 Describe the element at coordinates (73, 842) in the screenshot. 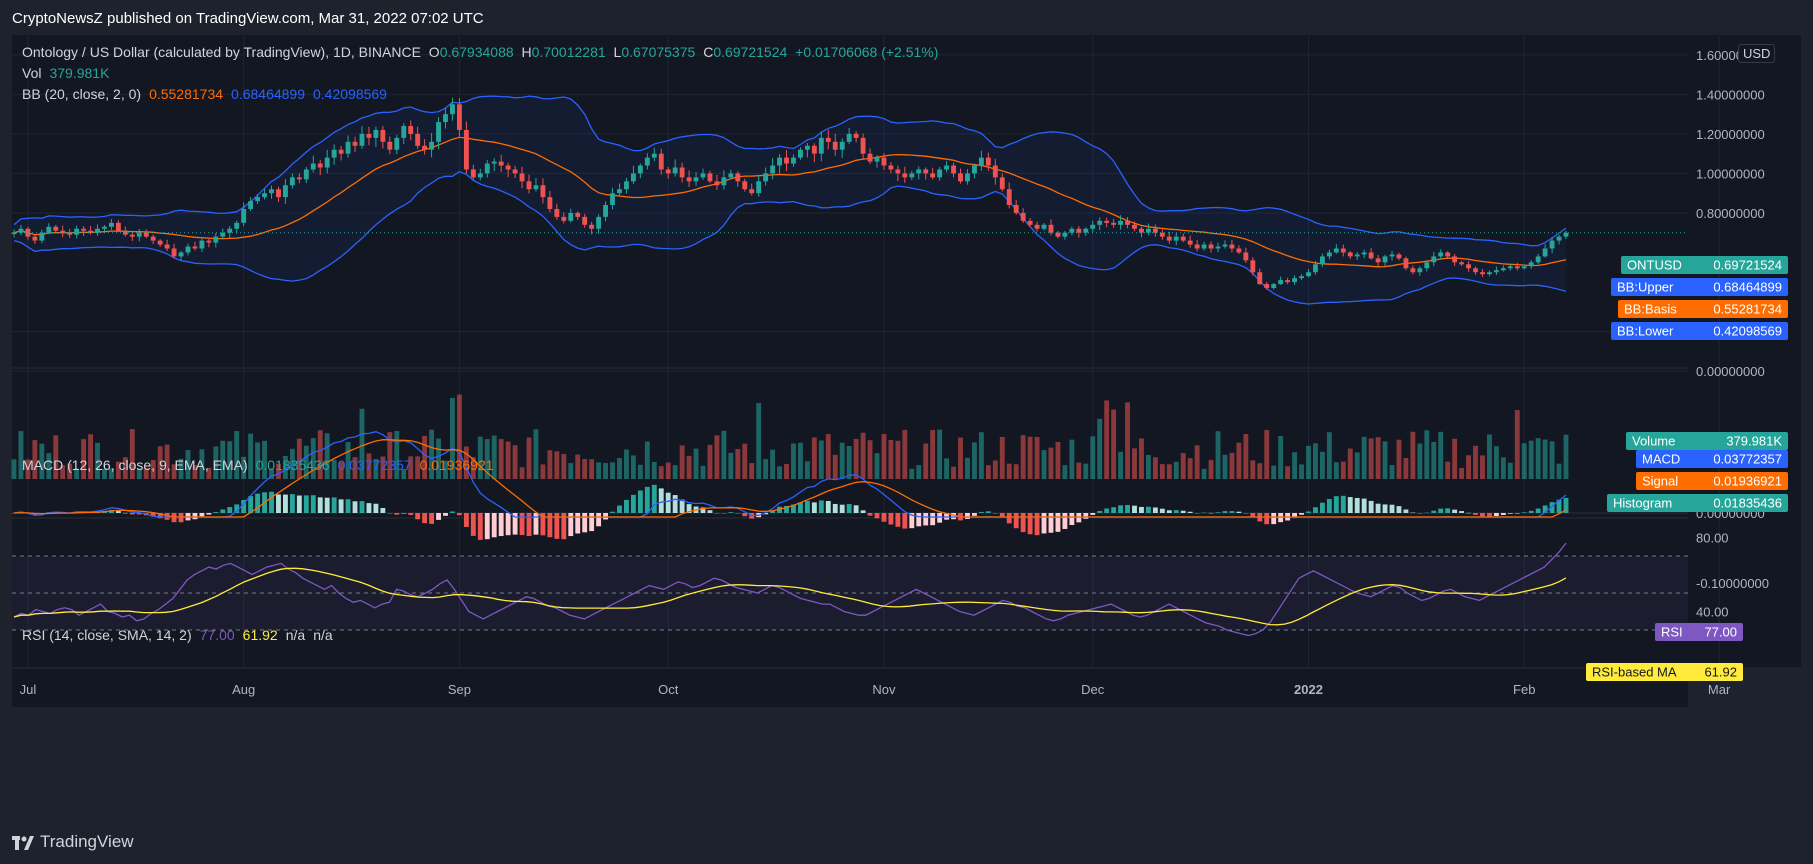

I see `tradingview-logo: TradingView` at that location.